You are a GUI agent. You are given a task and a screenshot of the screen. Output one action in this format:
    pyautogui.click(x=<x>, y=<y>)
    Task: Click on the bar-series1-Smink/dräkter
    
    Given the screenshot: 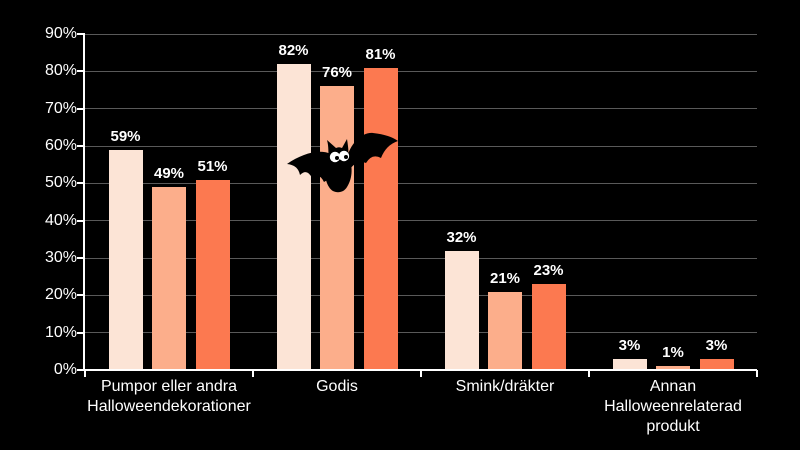 What is the action you would take?
    pyautogui.click(x=461, y=310)
    